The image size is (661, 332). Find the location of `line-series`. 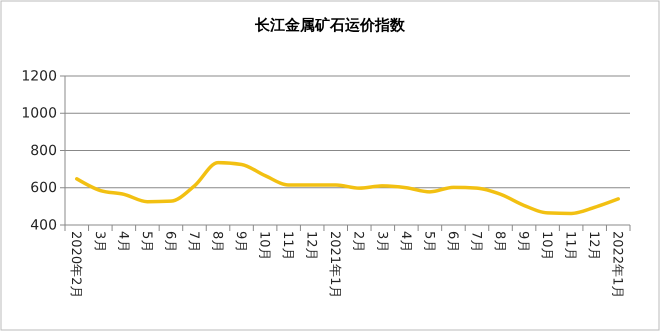

line-series is located at coordinates (347, 188).